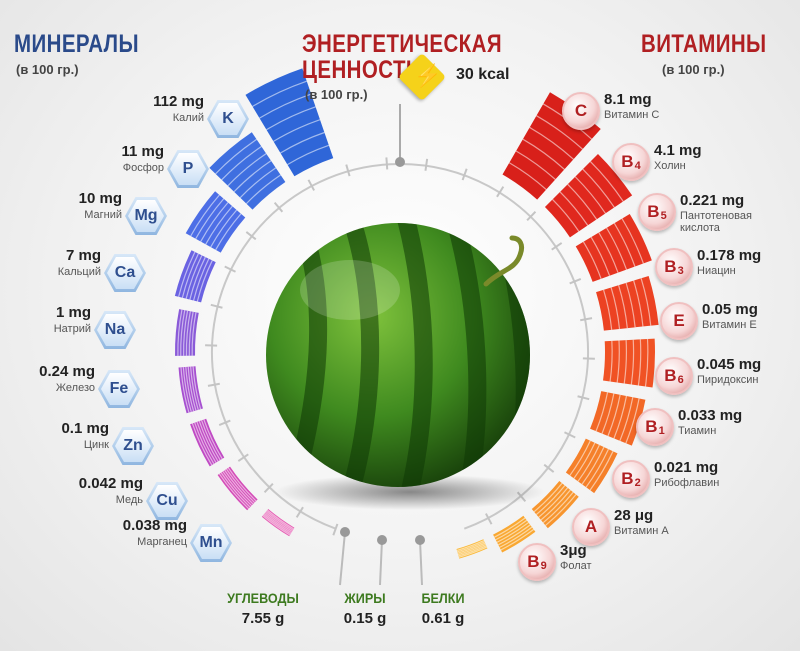 Image resolution: width=800 pixels, height=651 pixels. Describe the element at coordinates (680, 270) in the screenshot. I see `vitamin-subscript: 3` at that location.